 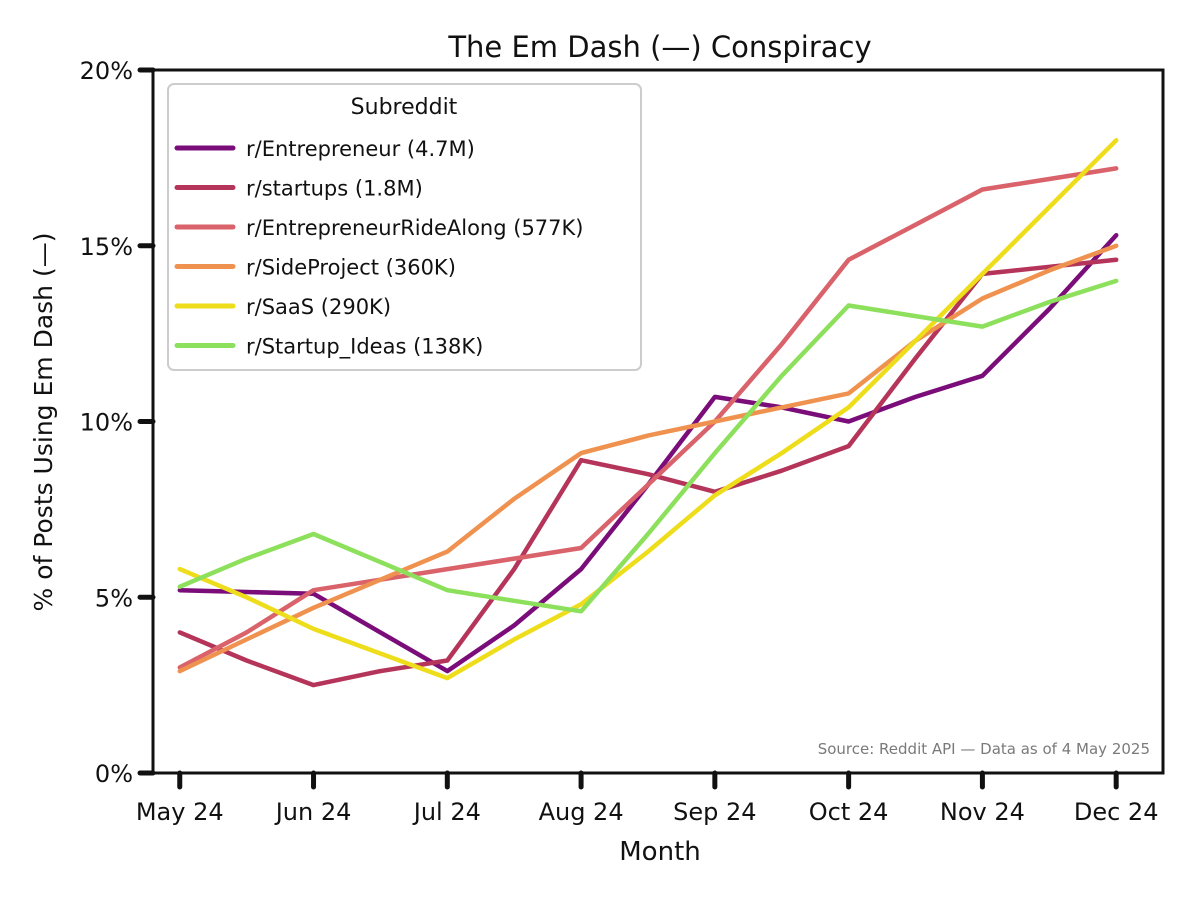 What do you see at coordinates (581, 812) in the screenshot?
I see `x-tick-label: Aug 24` at bounding box center [581, 812].